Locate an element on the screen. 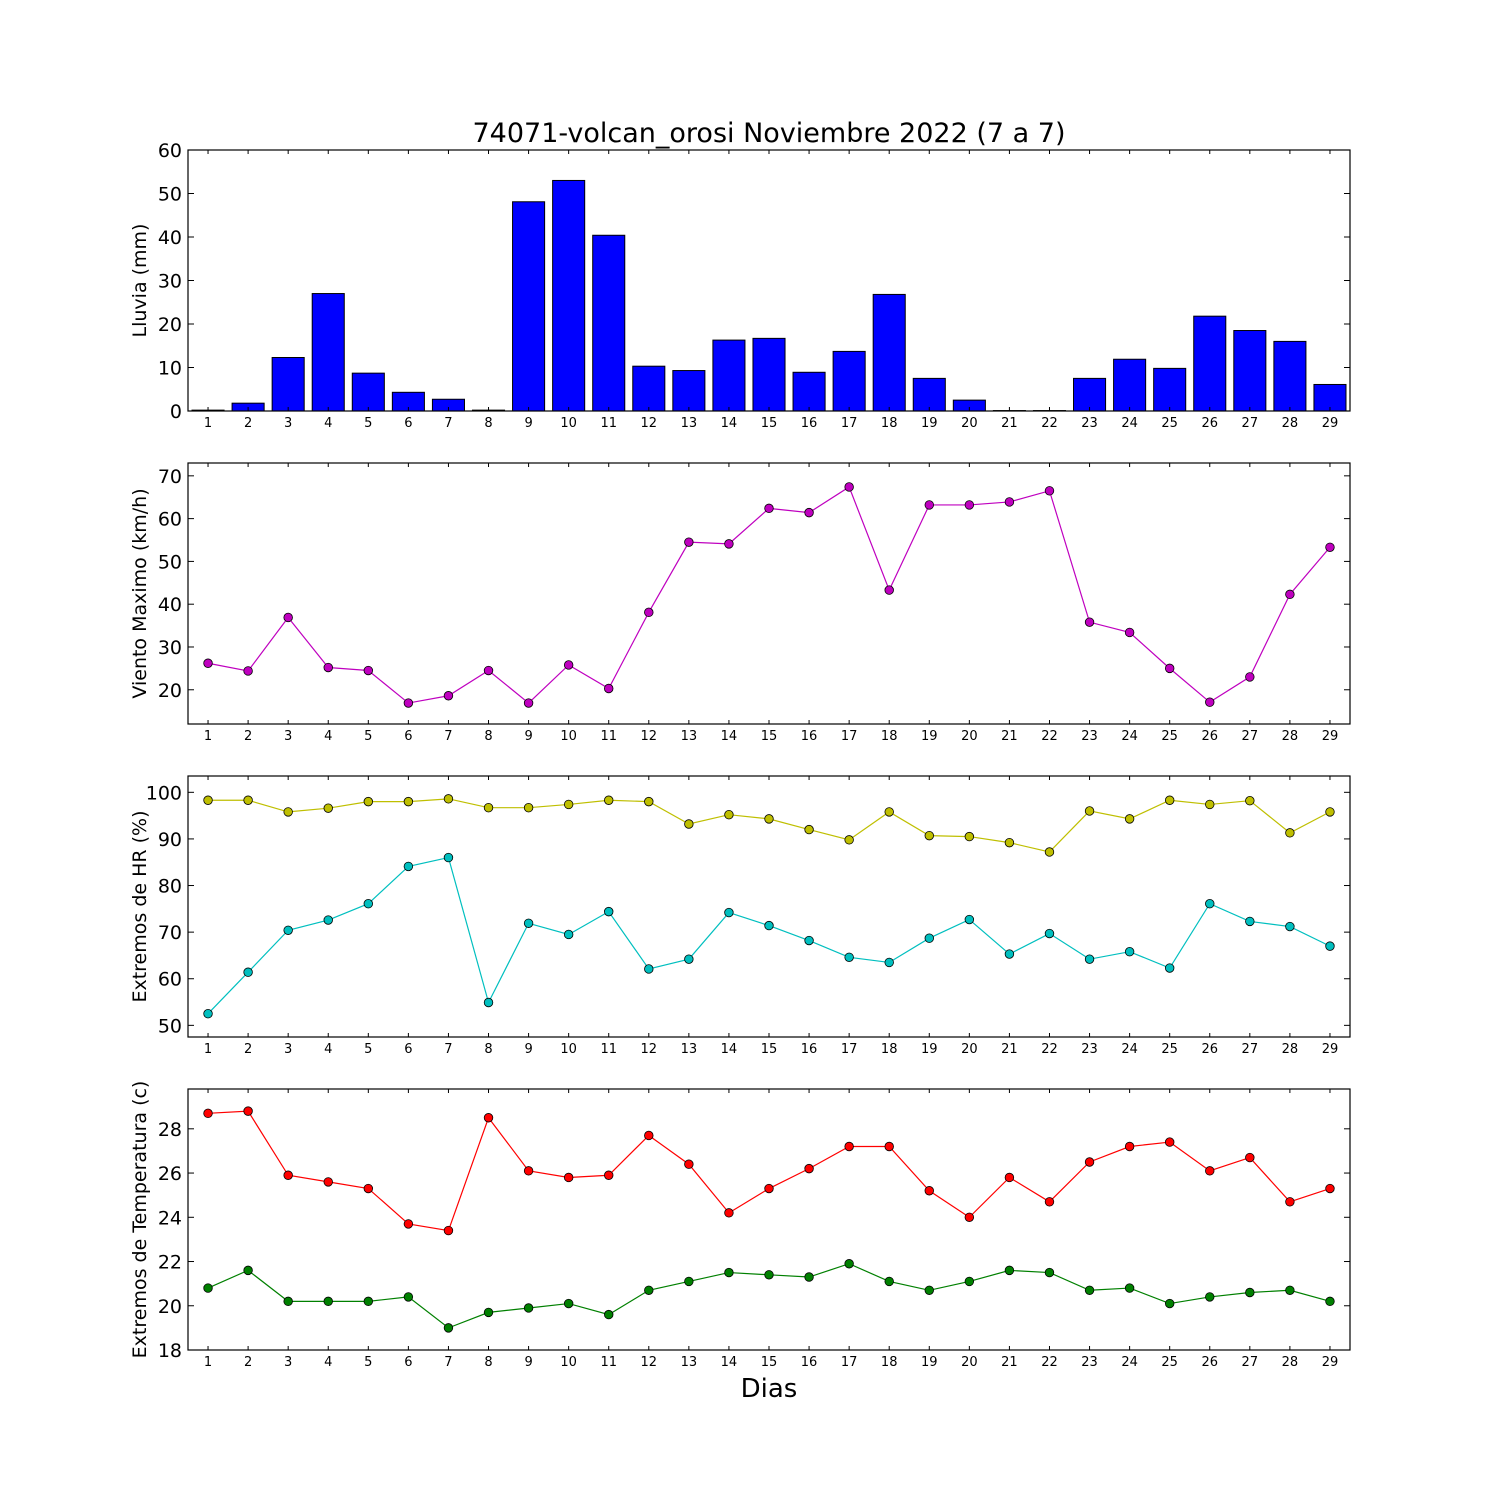 The width and height of the screenshot is (1500, 1500). x-tick-label: 23 is located at coordinates (1089, 1362).